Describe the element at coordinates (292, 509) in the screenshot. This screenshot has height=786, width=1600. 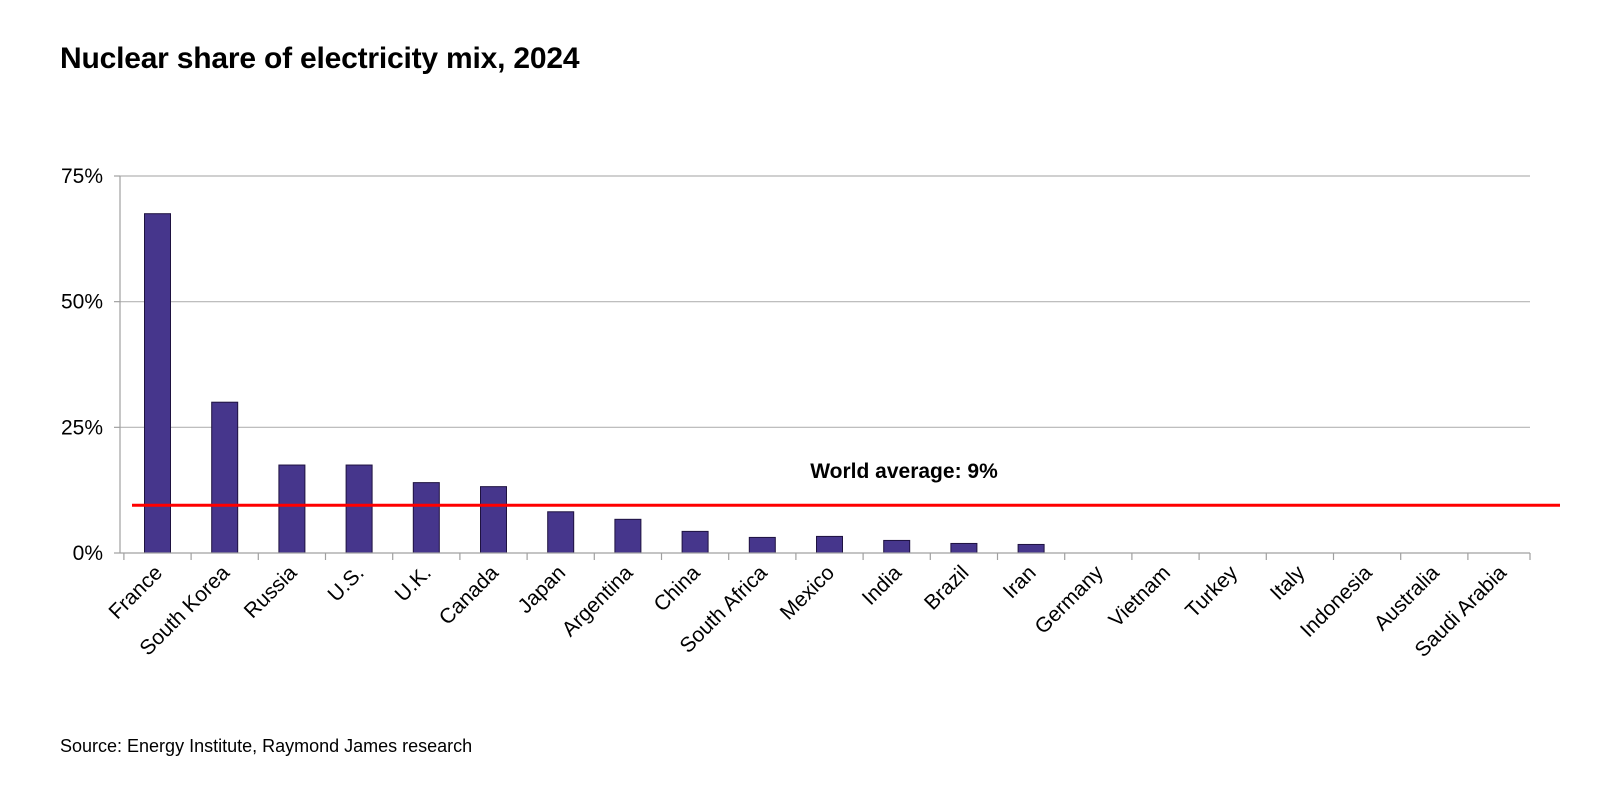
I see `bar-russia` at that location.